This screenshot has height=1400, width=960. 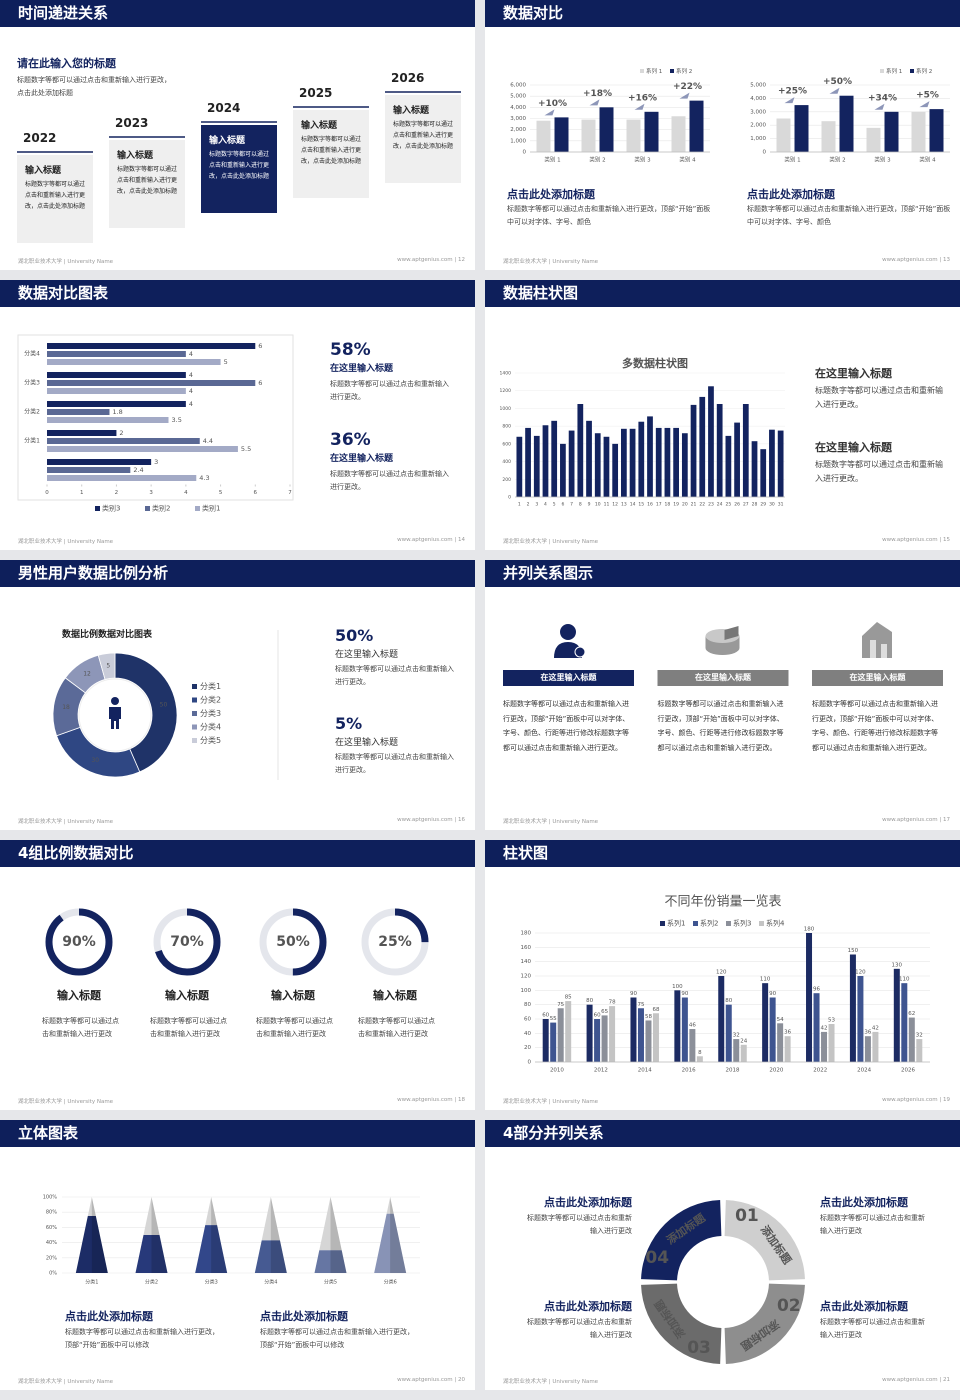 What do you see at coordinates (164, 704) in the screenshot?
I see `slice-label: 50` at bounding box center [164, 704].